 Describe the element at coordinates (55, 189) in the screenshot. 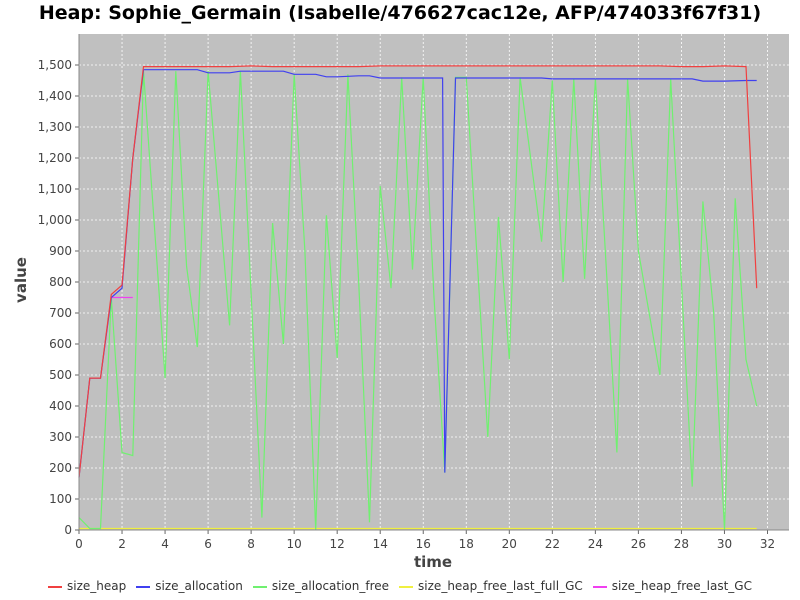

I see `y-tick-label: 1,100` at that location.